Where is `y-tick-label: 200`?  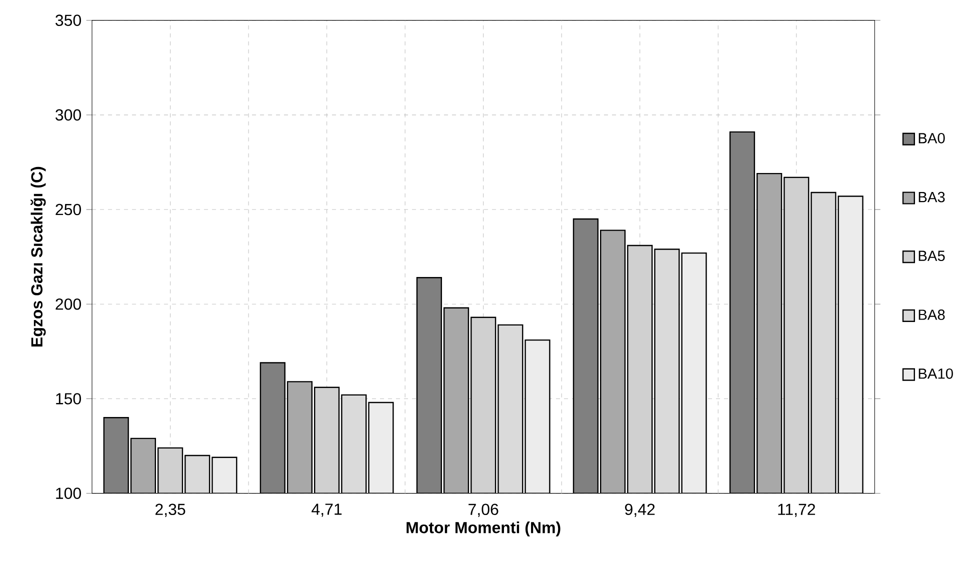 y-tick-label: 200 is located at coordinates (68, 304).